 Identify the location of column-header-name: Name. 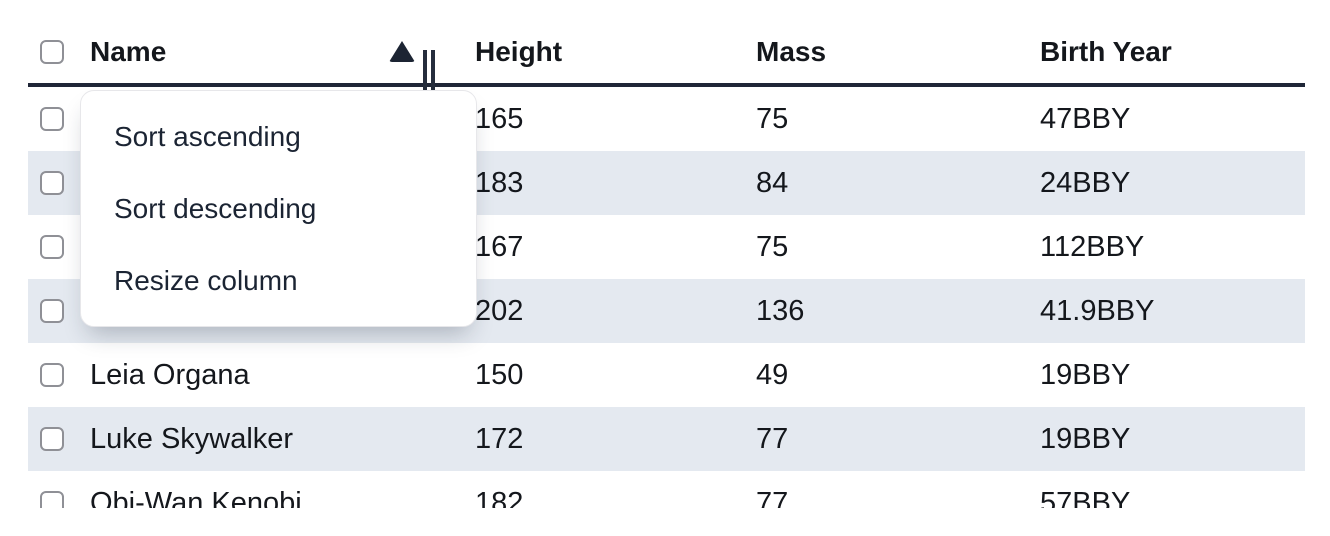
(273, 48).